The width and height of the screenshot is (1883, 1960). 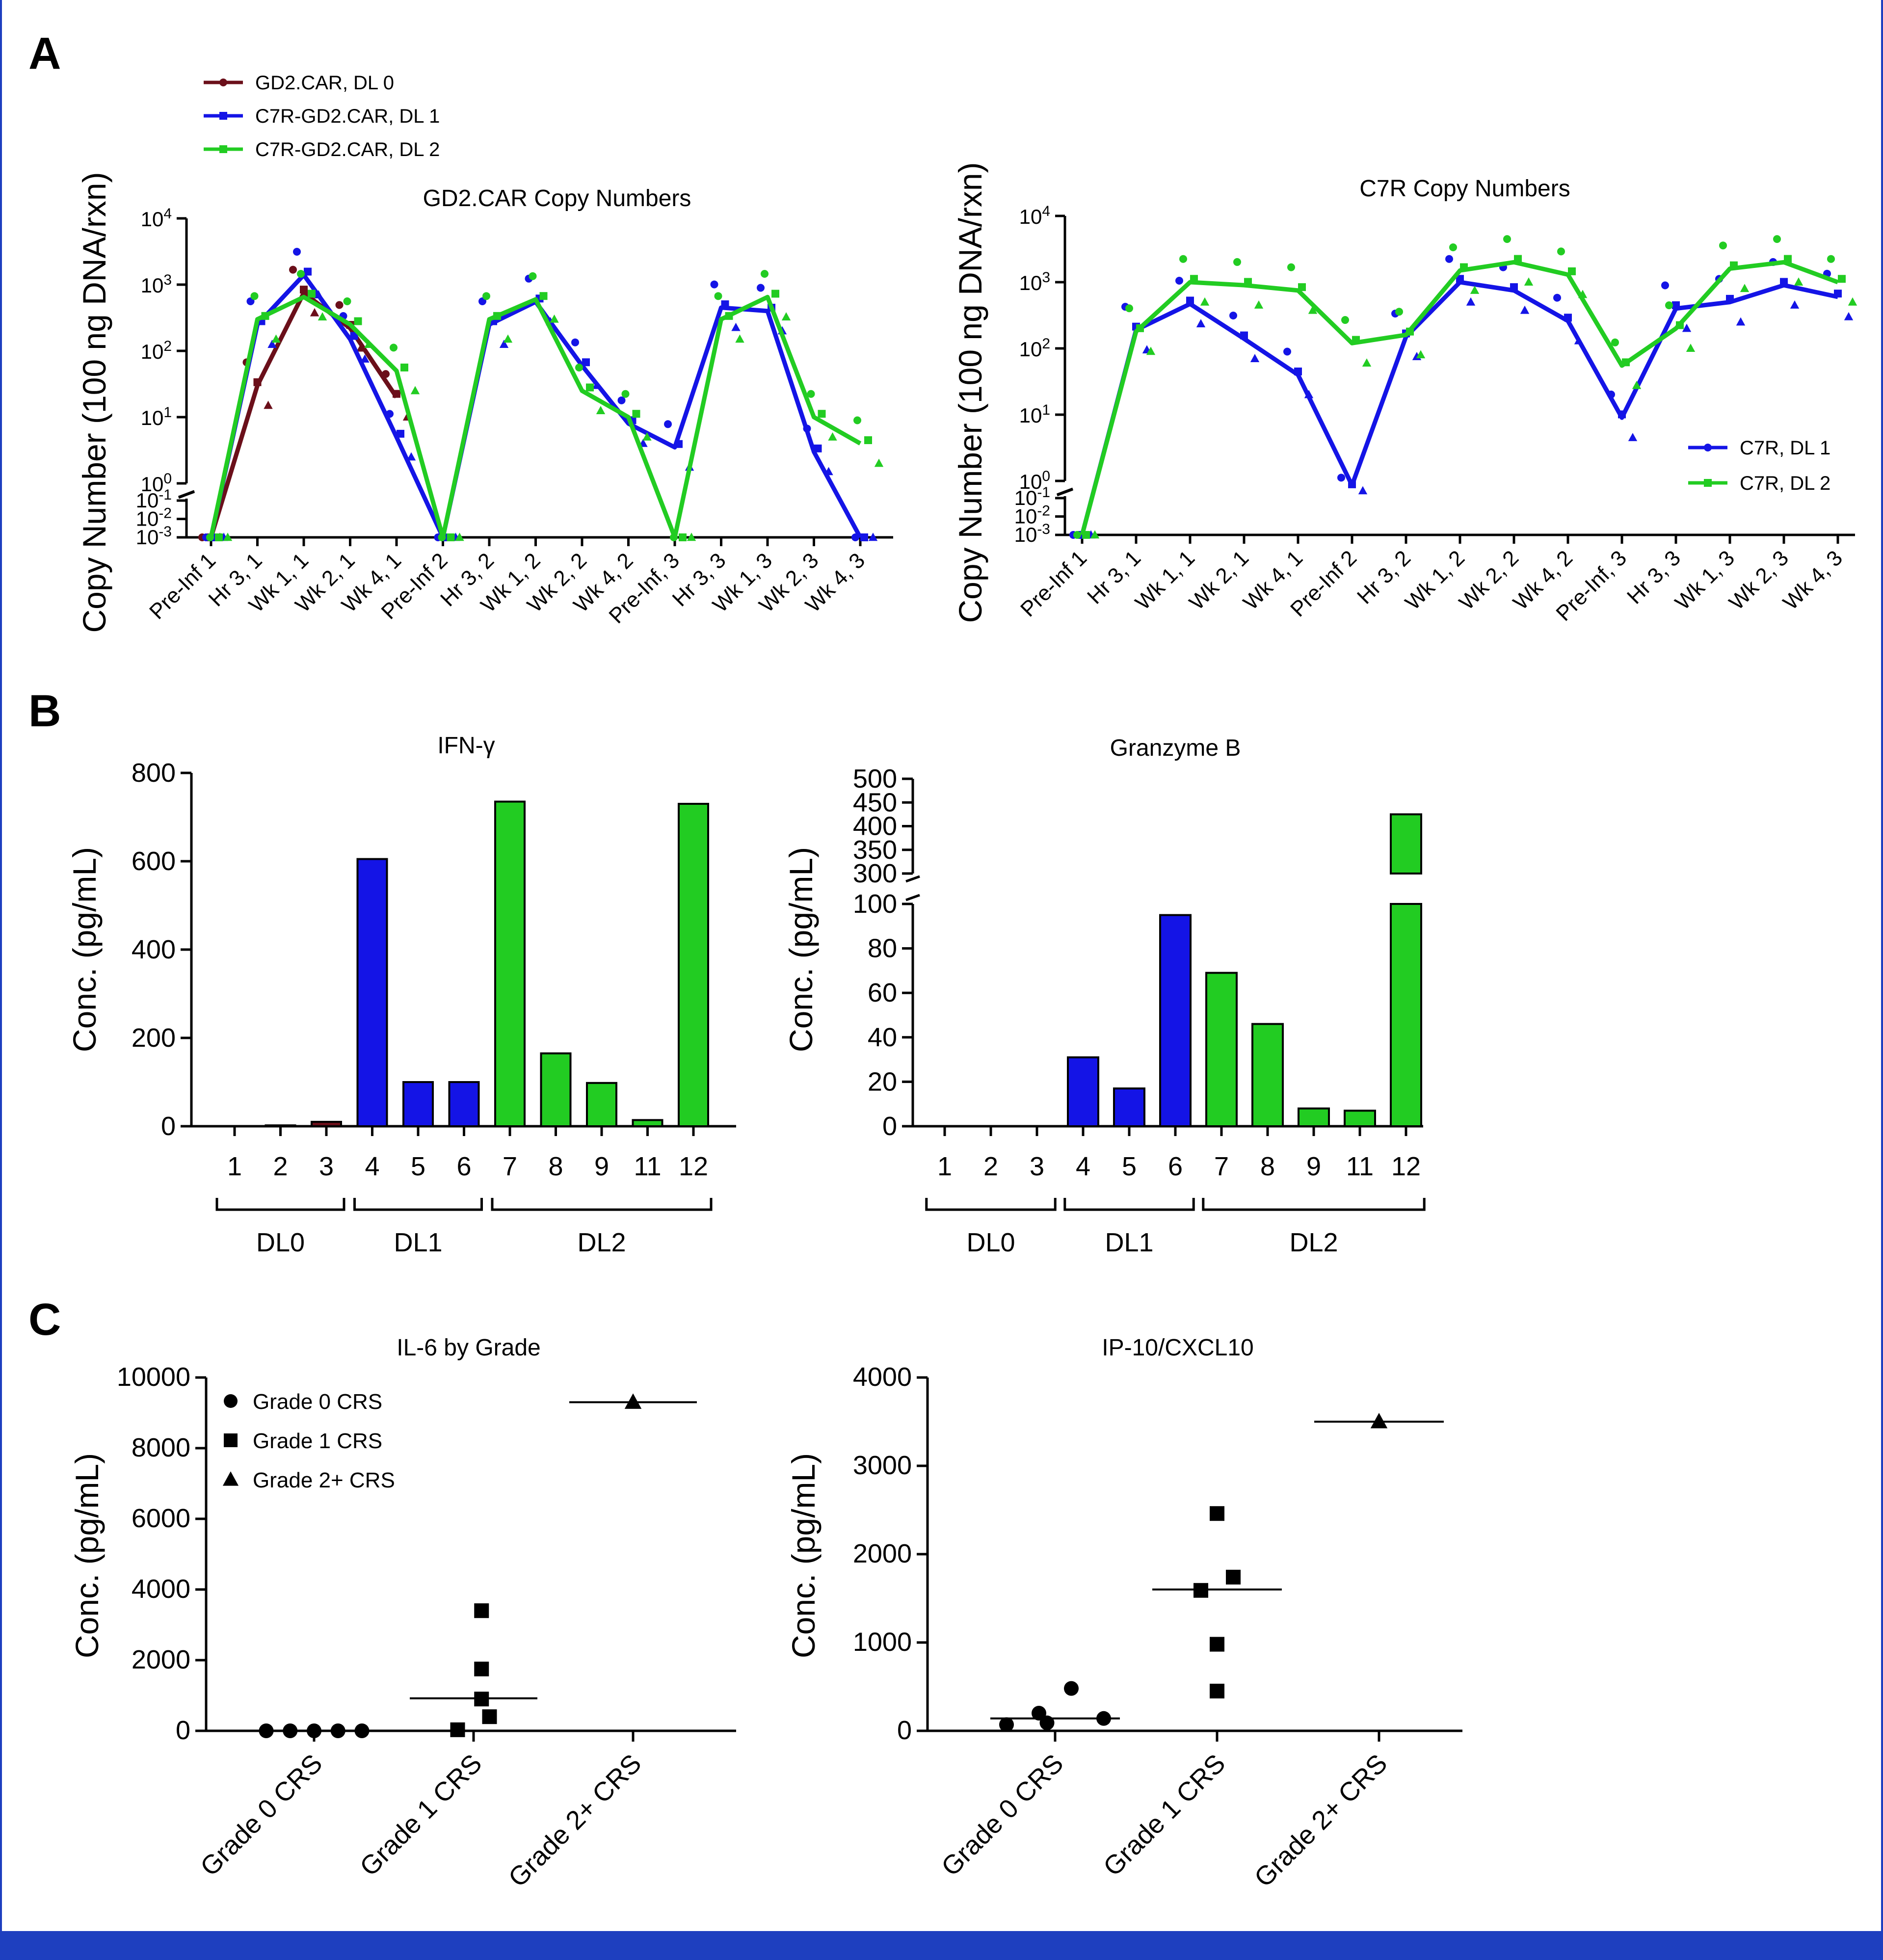 I want to click on y-tick-label: 200, so click(x=154, y=1038).